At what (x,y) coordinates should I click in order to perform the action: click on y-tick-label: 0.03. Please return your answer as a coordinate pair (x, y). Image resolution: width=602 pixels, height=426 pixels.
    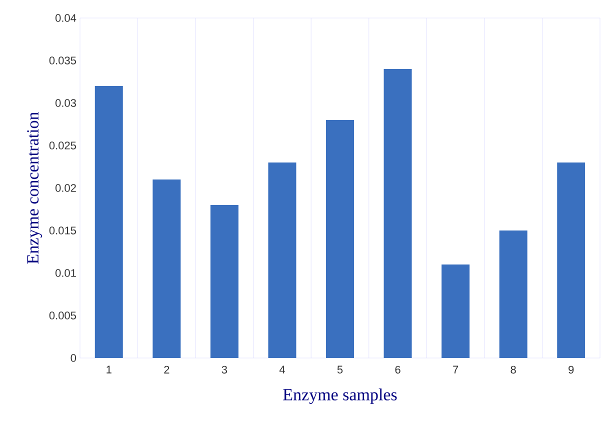
    Looking at the image, I should click on (65, 103).